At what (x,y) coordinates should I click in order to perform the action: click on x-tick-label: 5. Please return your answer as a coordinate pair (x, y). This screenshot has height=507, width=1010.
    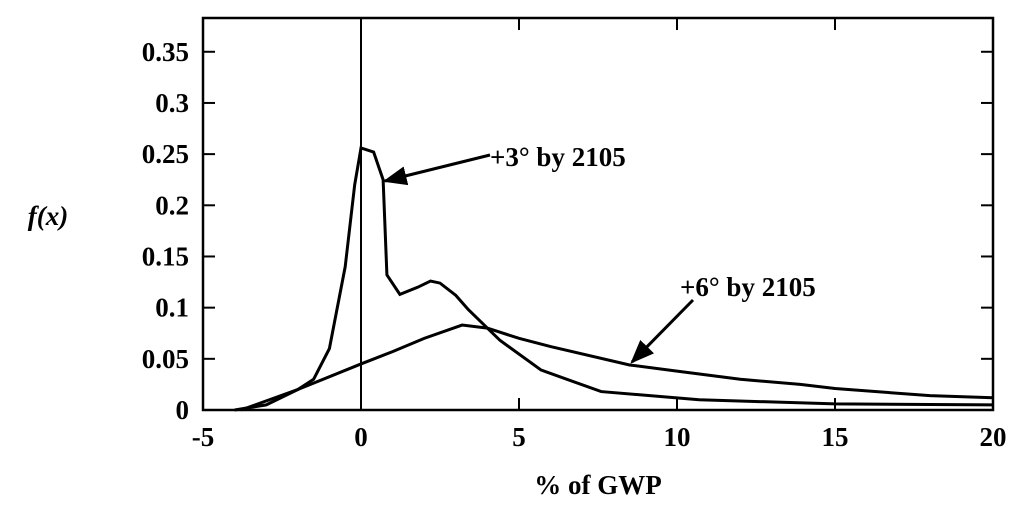
    Looking at the image, I should click on (519, 437).